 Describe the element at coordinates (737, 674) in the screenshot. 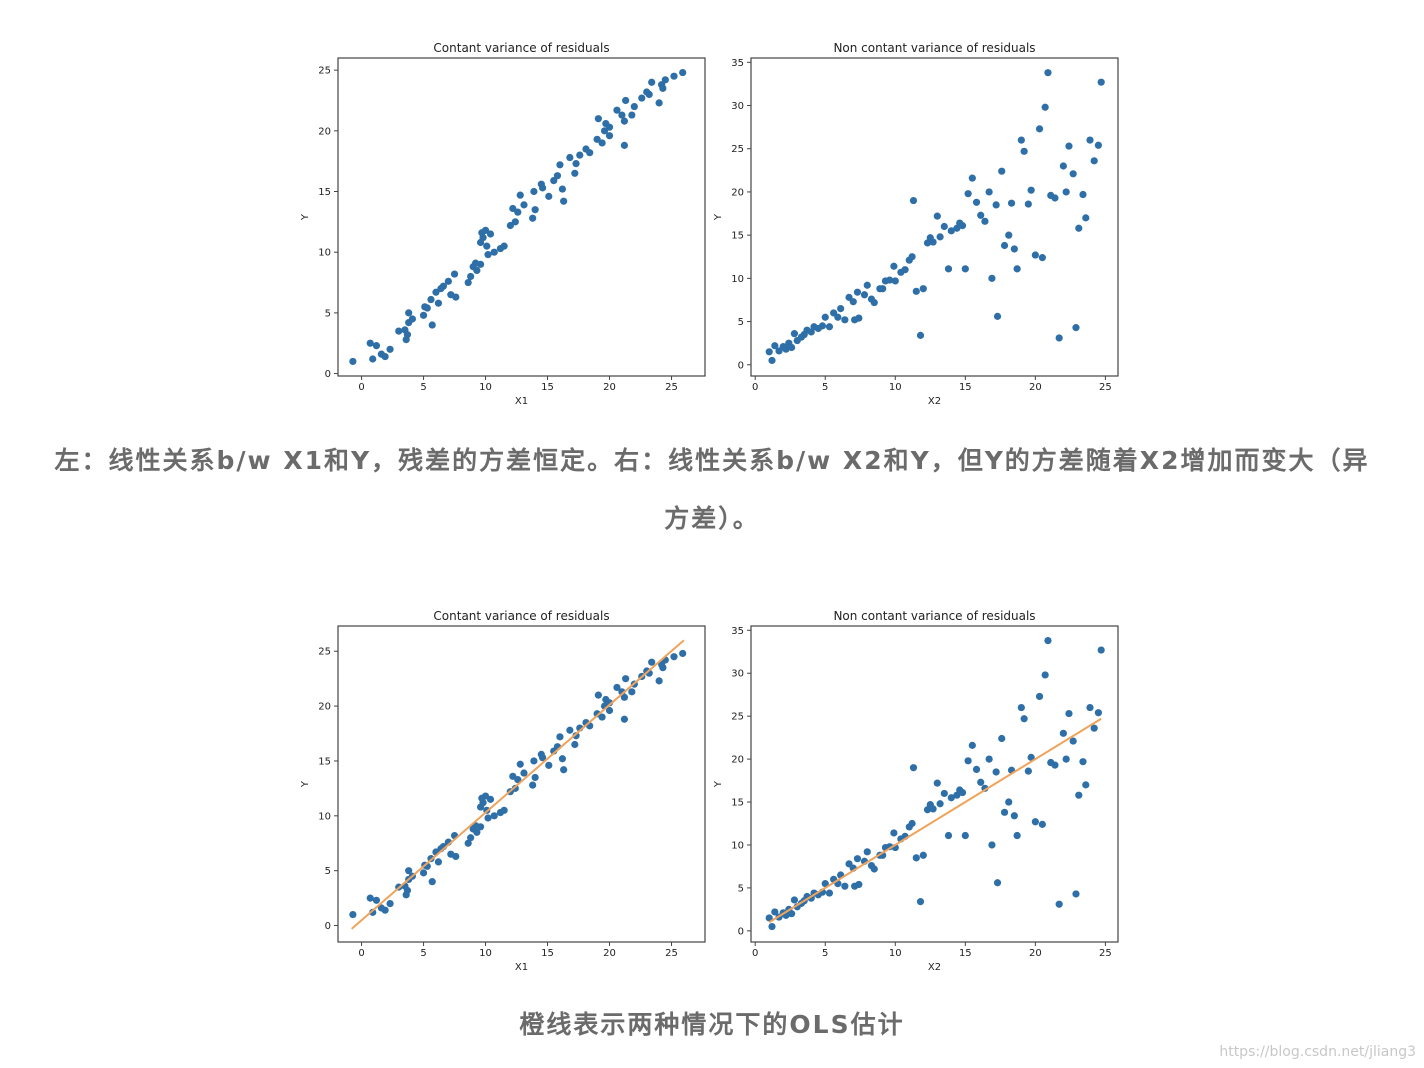

I see `y-tick-label: 30` at that location.